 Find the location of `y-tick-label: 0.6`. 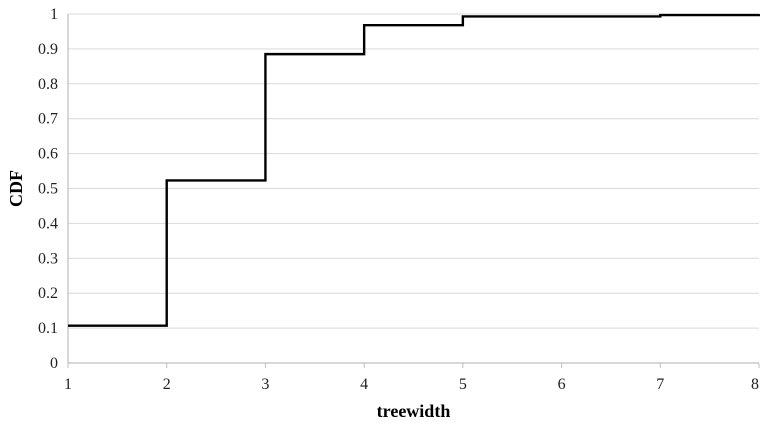

y-tick-label: 0.6 is located at coordinates (48, 154).